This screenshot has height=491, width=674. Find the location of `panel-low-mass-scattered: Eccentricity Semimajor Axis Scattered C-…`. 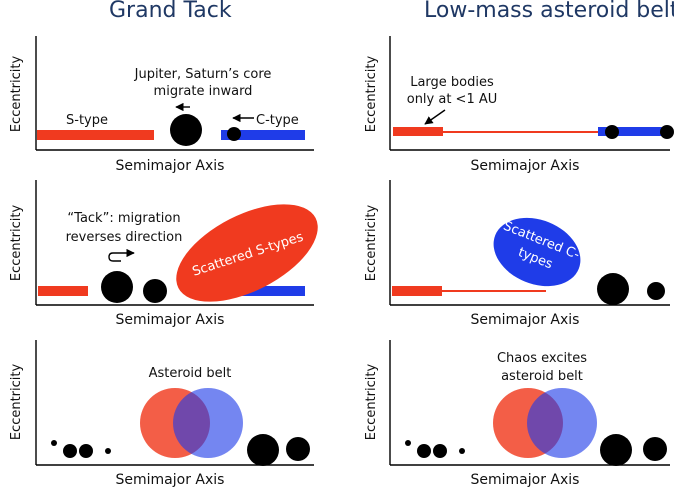

panel-low-mass-scattered: Eccentricity Semimajor Axis Scattered C-… is located at coordinates (517, 254).